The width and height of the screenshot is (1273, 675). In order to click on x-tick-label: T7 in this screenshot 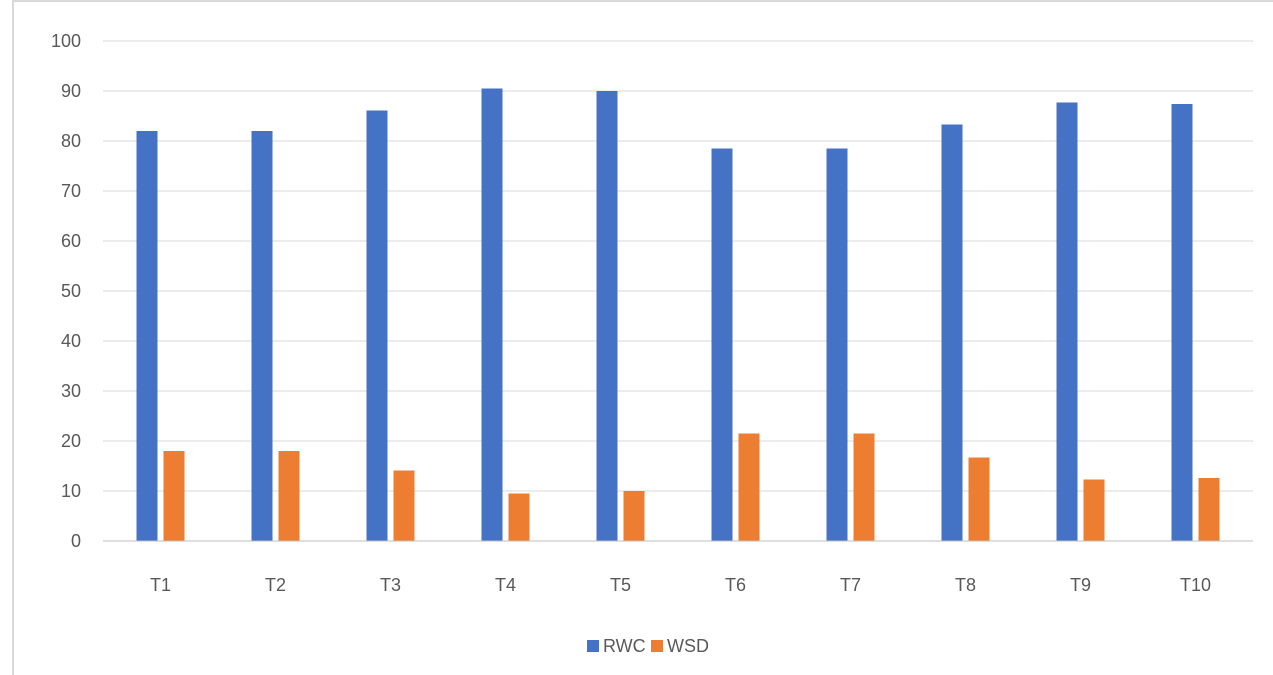, I will do `click(850, 585)`.